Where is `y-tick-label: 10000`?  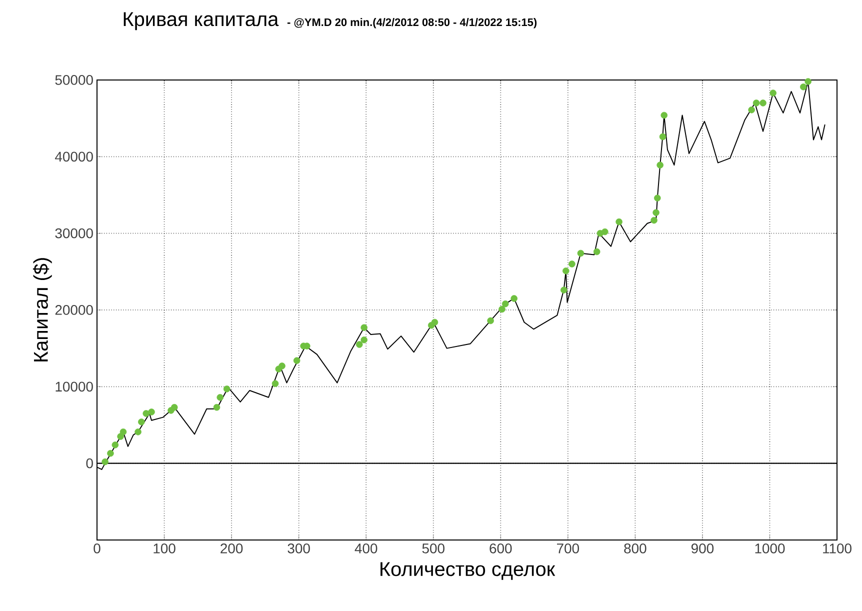
y-tick-label: 10000 is located at coordinates (74, 387).